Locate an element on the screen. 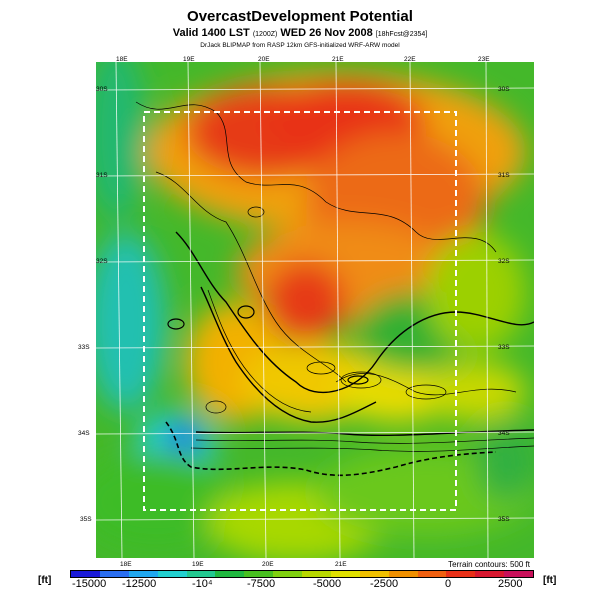 This screenshot has height=600, width=600. valid-code: (1200Z) is located at coordinates (265, 34).